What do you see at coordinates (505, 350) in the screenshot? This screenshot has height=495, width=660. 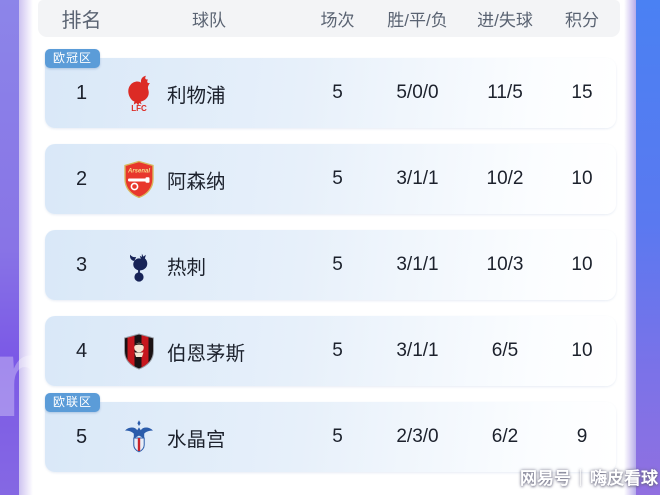 I see `goals-value: 6/5` at bounding box center [505, 350].